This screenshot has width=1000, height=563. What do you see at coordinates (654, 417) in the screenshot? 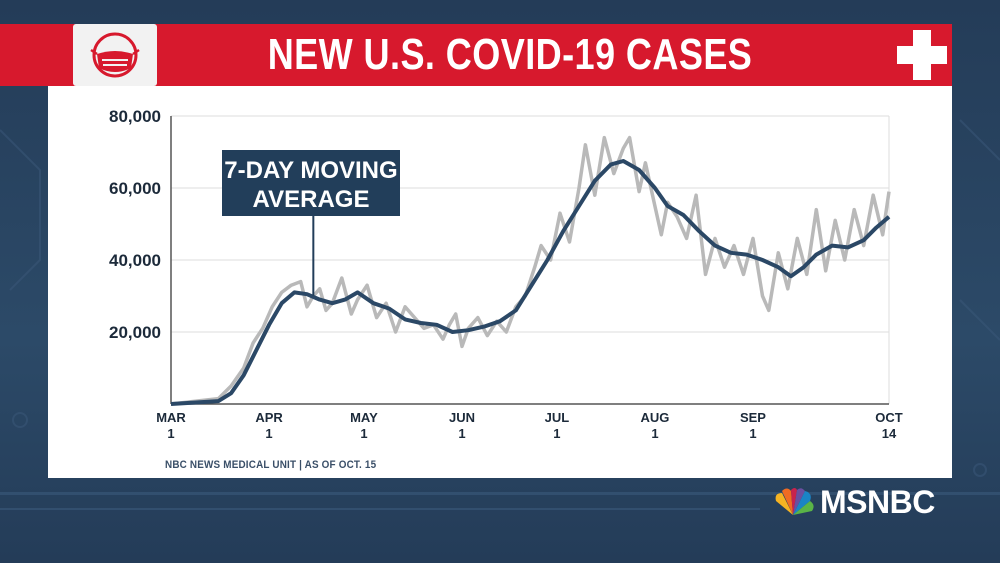
I see `x-tick-month: AUG` at bounding box center [654, 417].